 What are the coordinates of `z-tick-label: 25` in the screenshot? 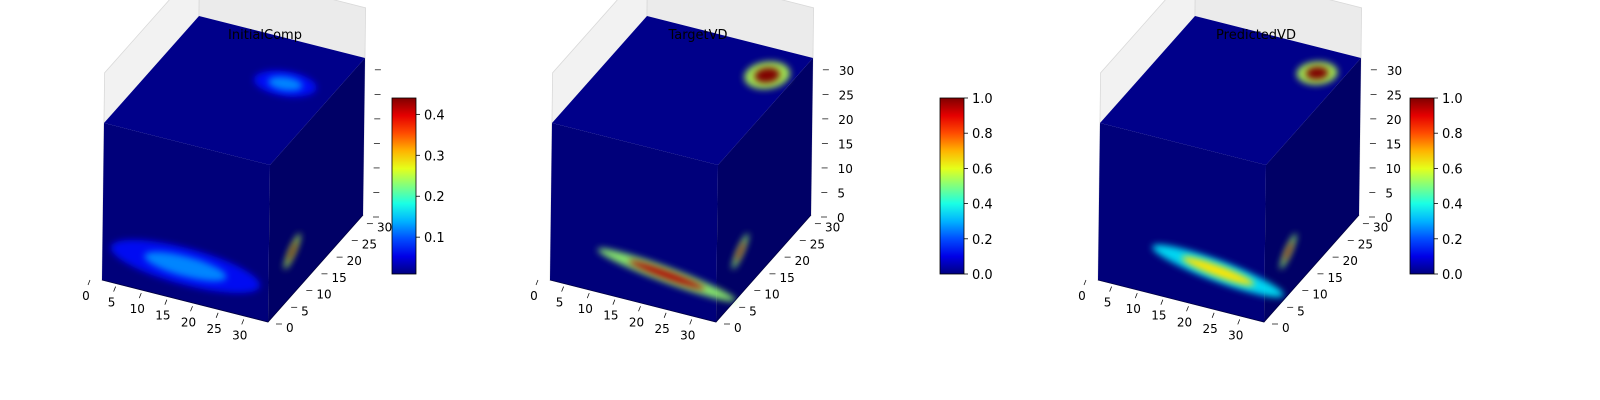 It's located at (1394, 95).